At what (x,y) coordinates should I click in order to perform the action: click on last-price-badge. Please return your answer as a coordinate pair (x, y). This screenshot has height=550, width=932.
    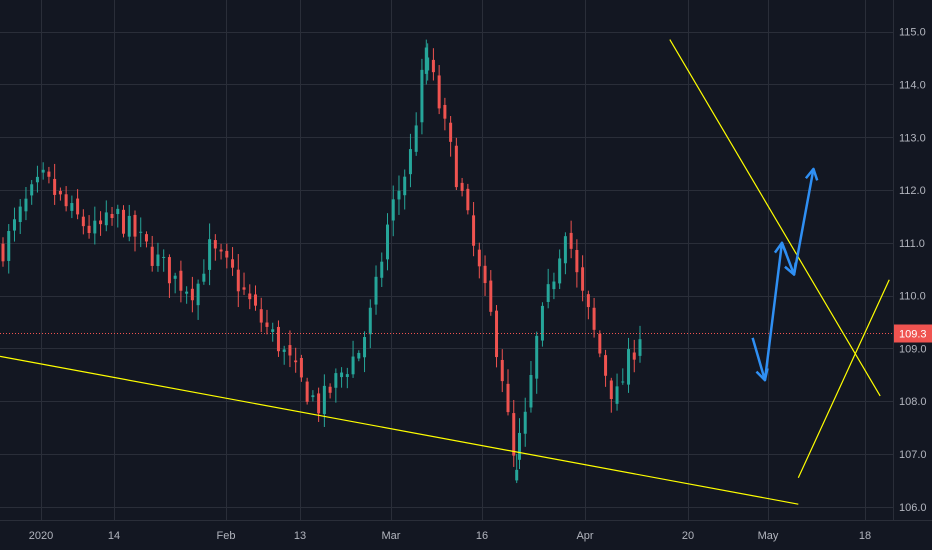
    Looking at the image, I should click on (913, 333).